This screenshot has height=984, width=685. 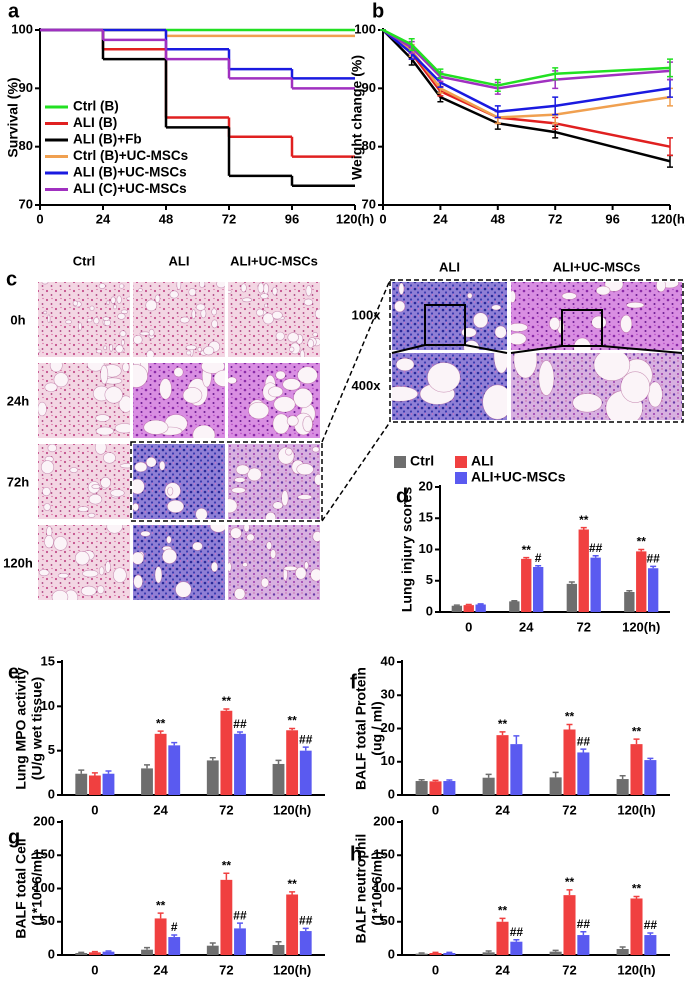 What do you see at coordinates (402, 496) in the screenshot?
I see `panel-label: d` at bounding box center [402, 496].